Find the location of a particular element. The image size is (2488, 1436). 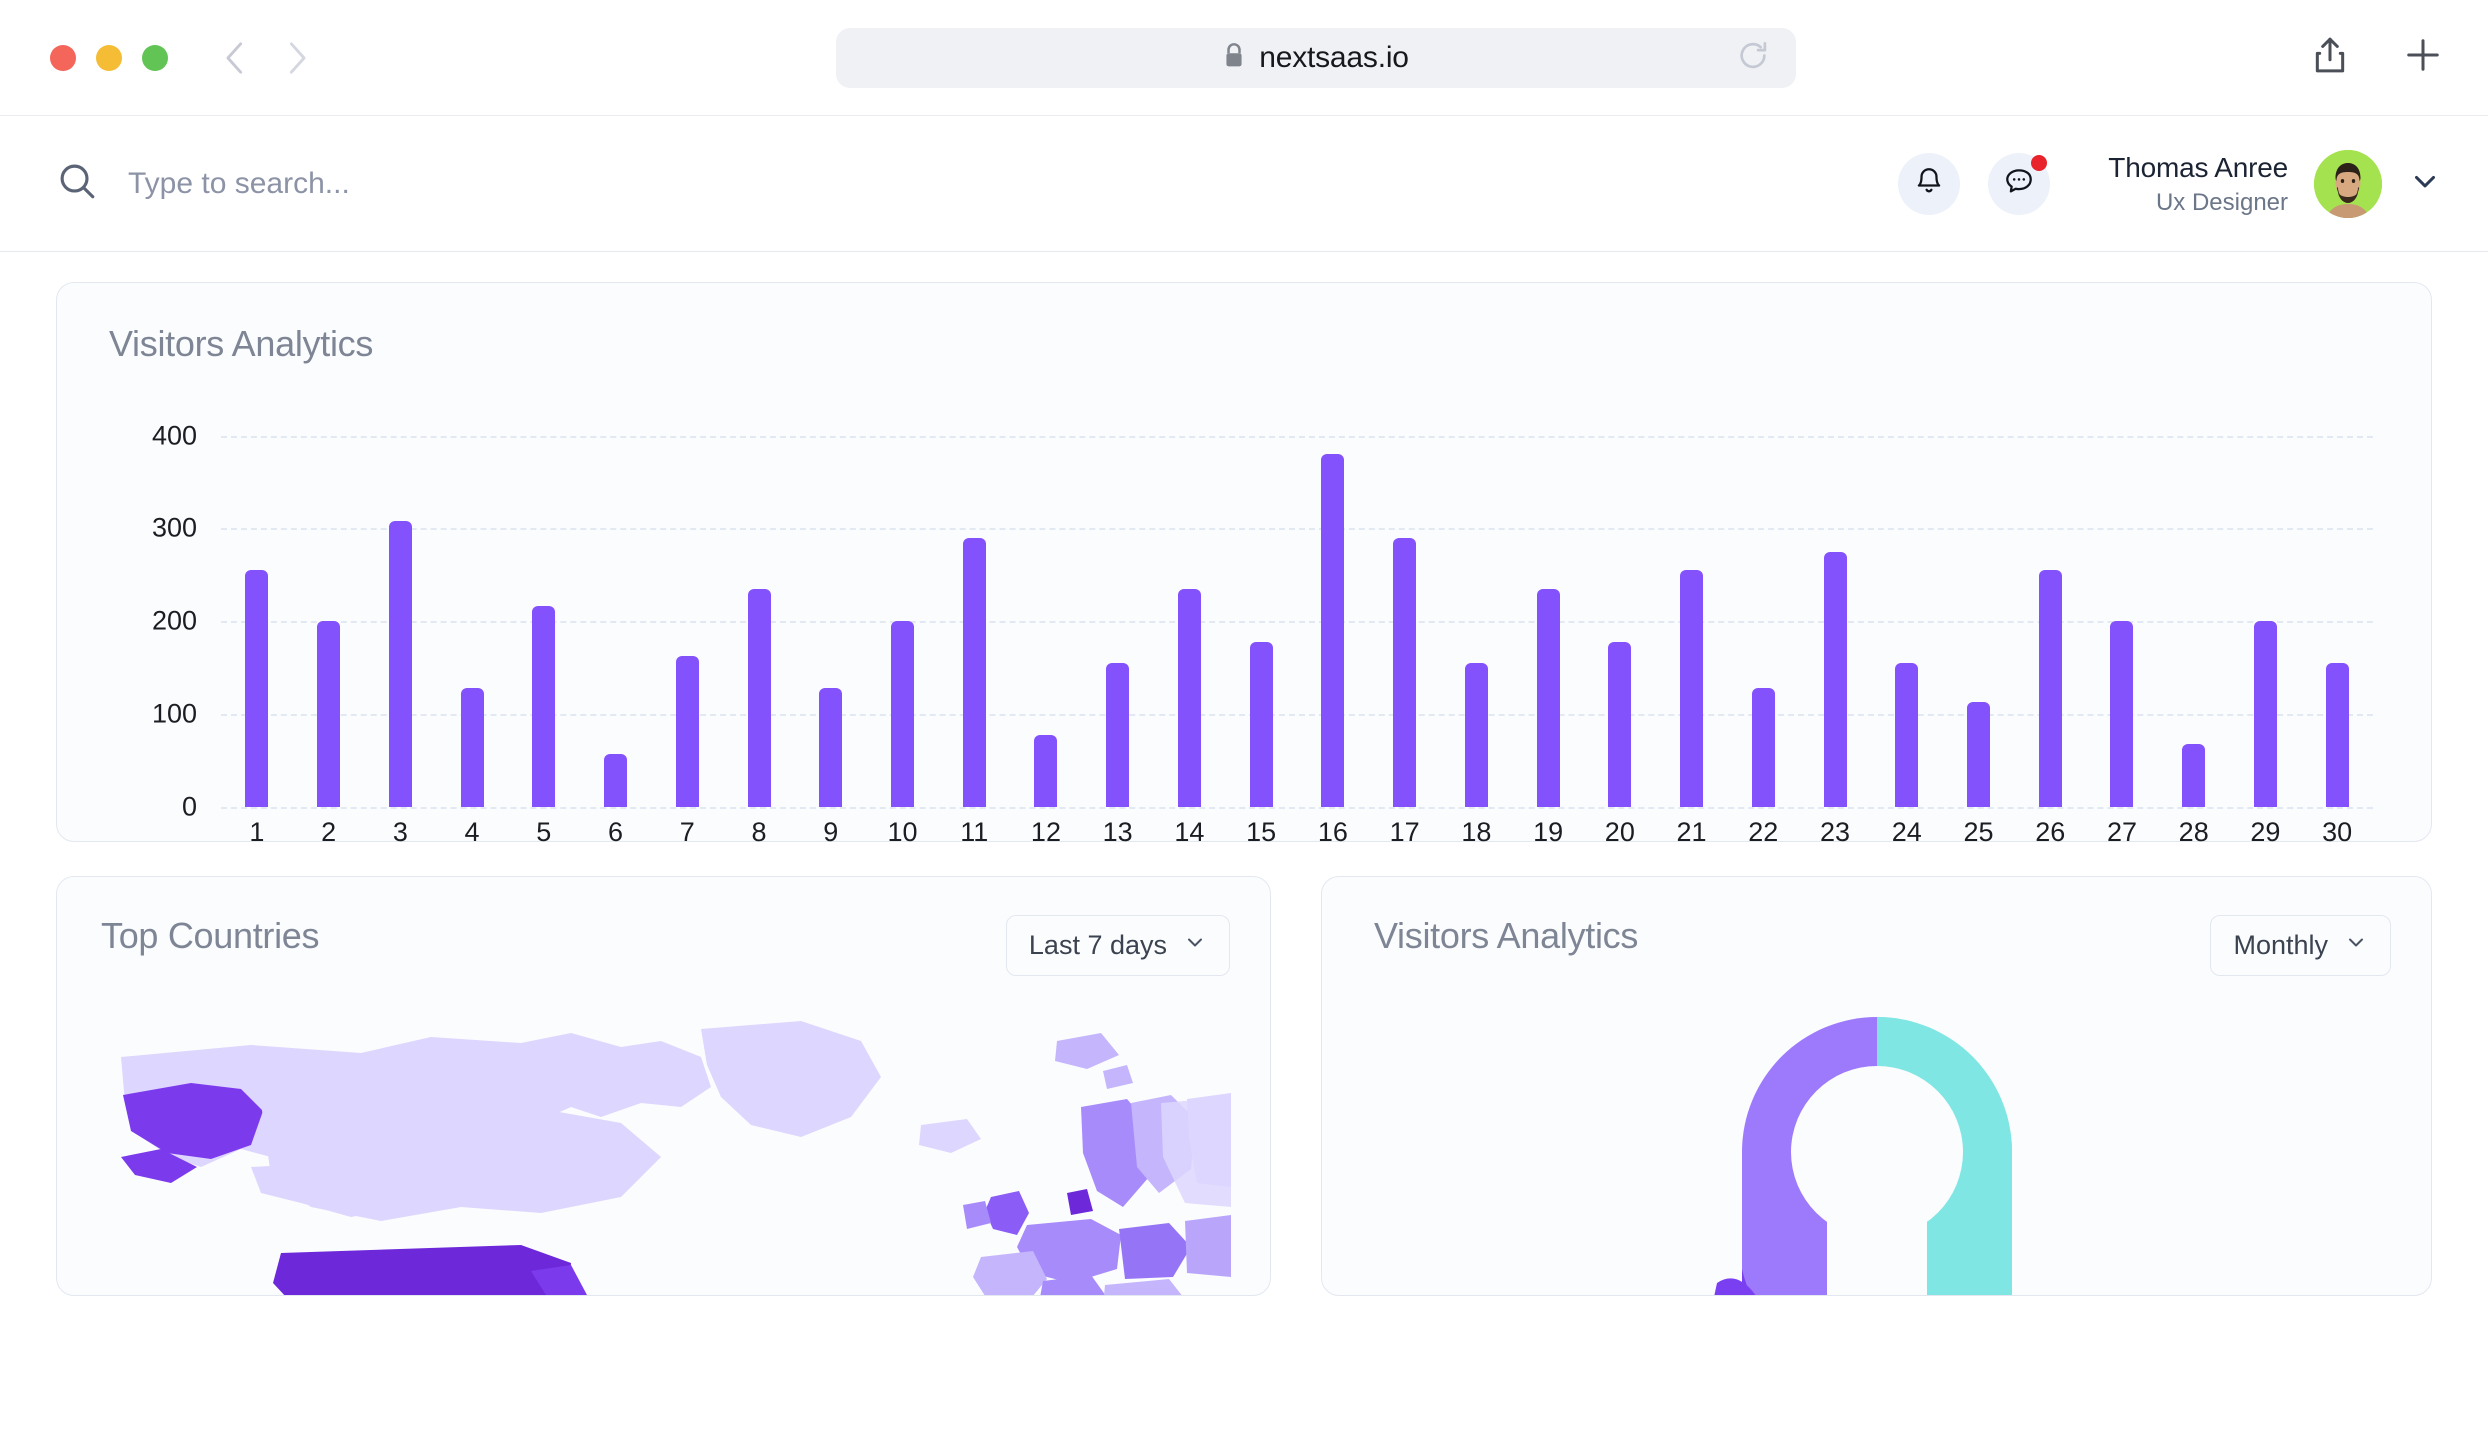

x-axis-tick: 28 is located at coordinates (2193, 832).